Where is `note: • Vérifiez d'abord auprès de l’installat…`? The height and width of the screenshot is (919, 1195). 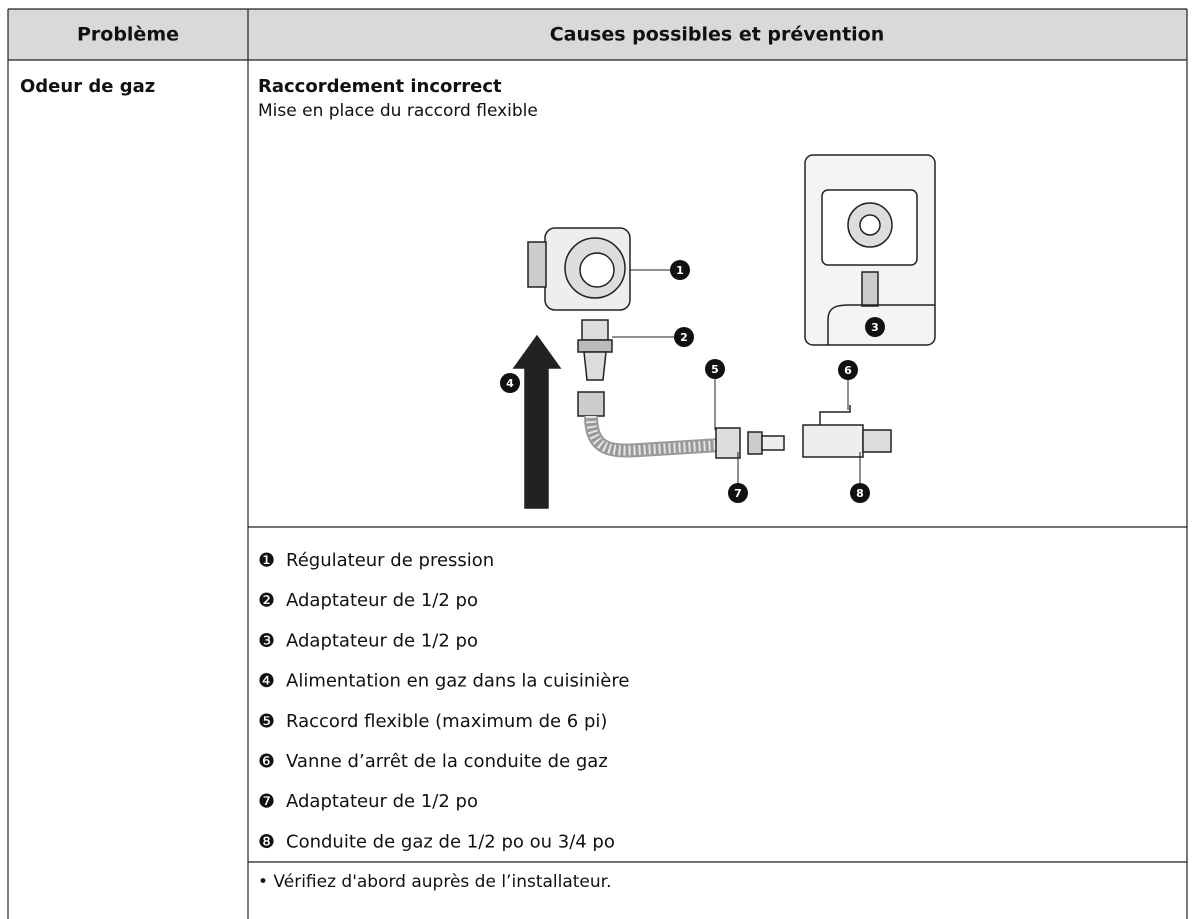
note: • Vérifiez d'abord auprès de l’installat… is located at coordinates (435, 882).